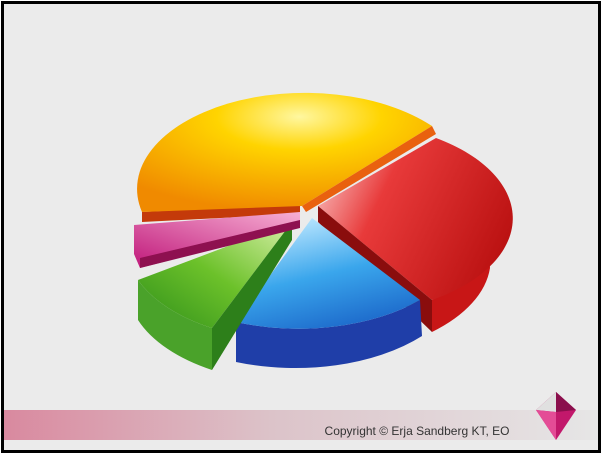 Image resolution: width=602 pixels, height=454 pixels. I want to click on green-slice, so click(215, 275).